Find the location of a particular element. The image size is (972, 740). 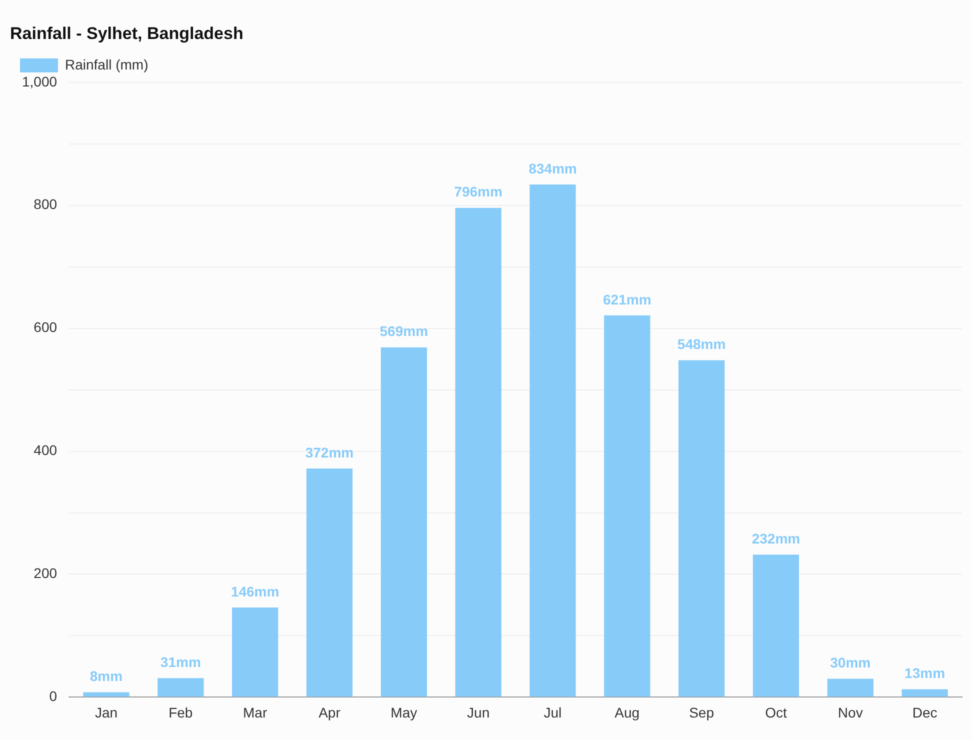

chart-title: Rainfall - Sylhet, Bangladesh is located at coordinates (127, 33).